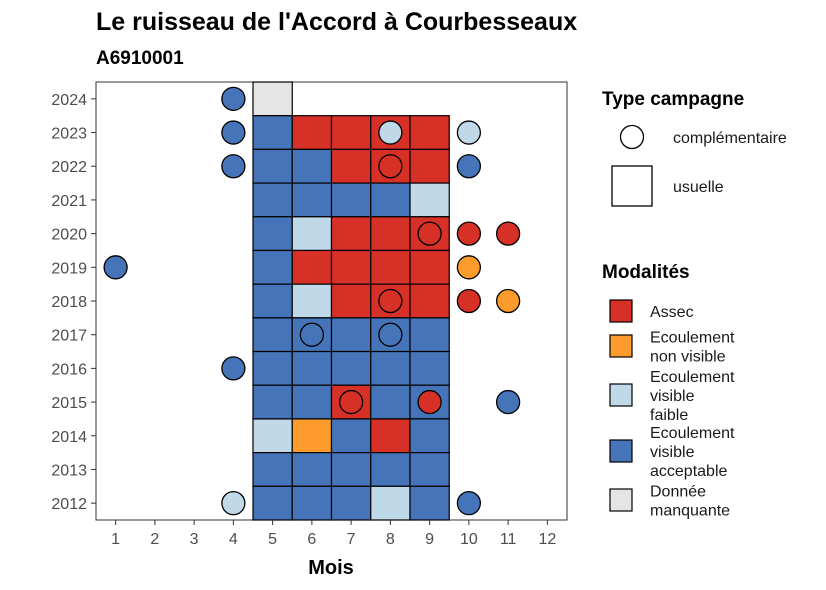  Describe the element at coordinates (621, 451) in the screenshot. I see `legend-key-accept` at that location.